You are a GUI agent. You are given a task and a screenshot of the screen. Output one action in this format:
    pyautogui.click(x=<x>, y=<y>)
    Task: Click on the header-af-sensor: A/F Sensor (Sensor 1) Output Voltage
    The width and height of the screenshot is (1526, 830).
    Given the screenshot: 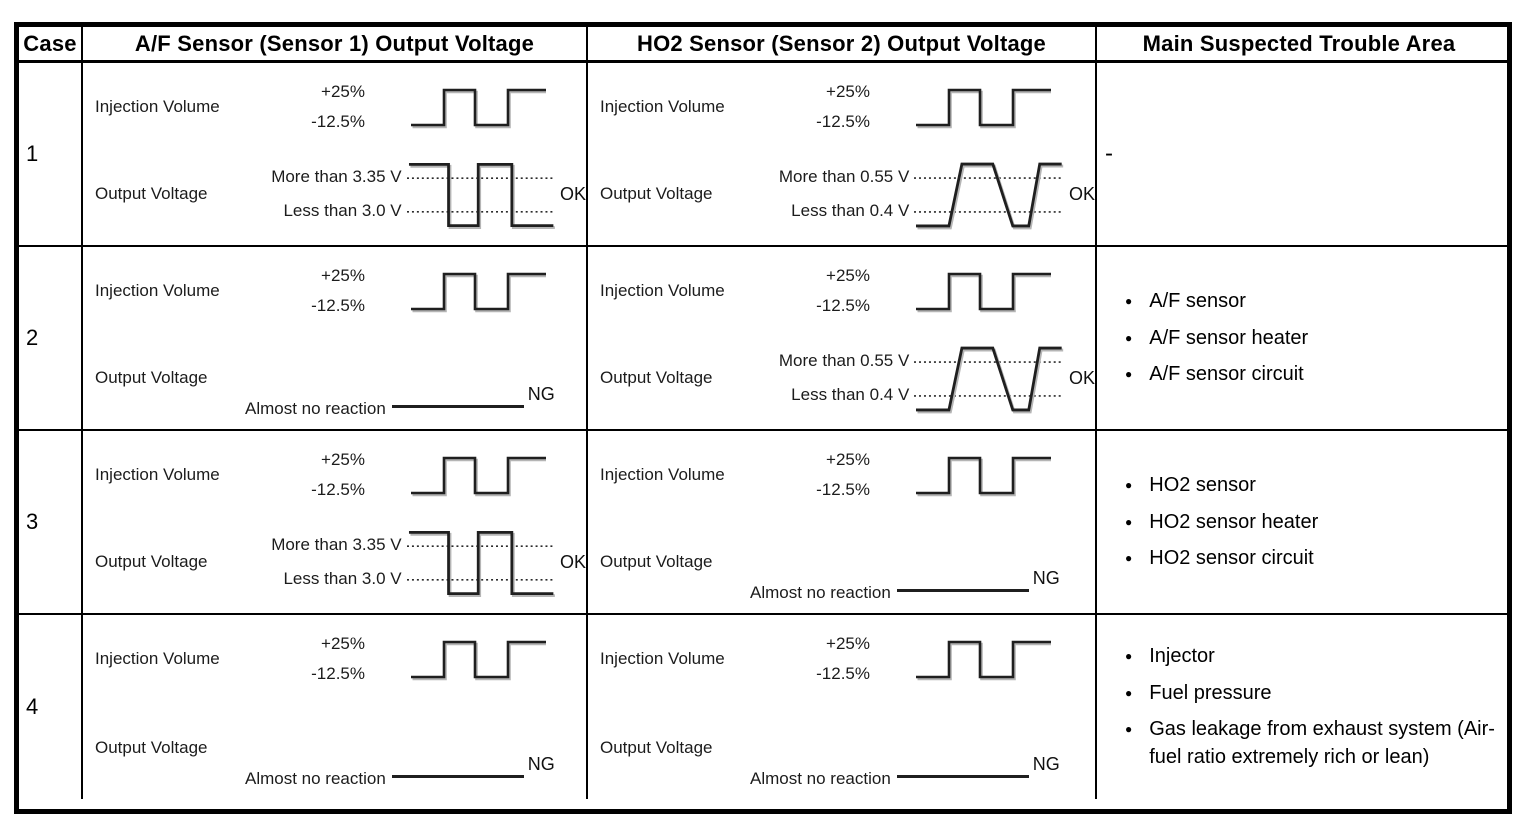 What is the action you would take?
    pyautogui.click(x=335, y=43)
    